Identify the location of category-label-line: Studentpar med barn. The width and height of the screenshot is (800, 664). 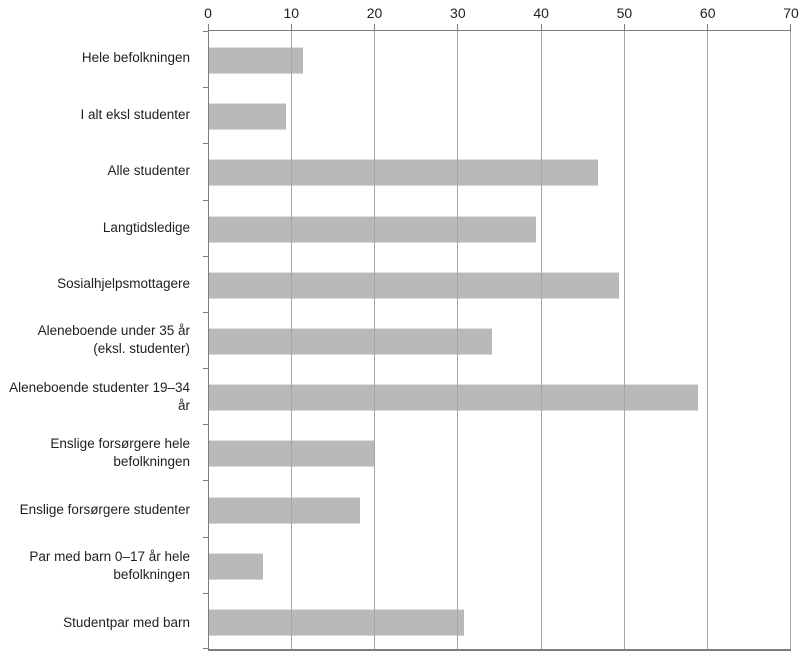
(126, 622).